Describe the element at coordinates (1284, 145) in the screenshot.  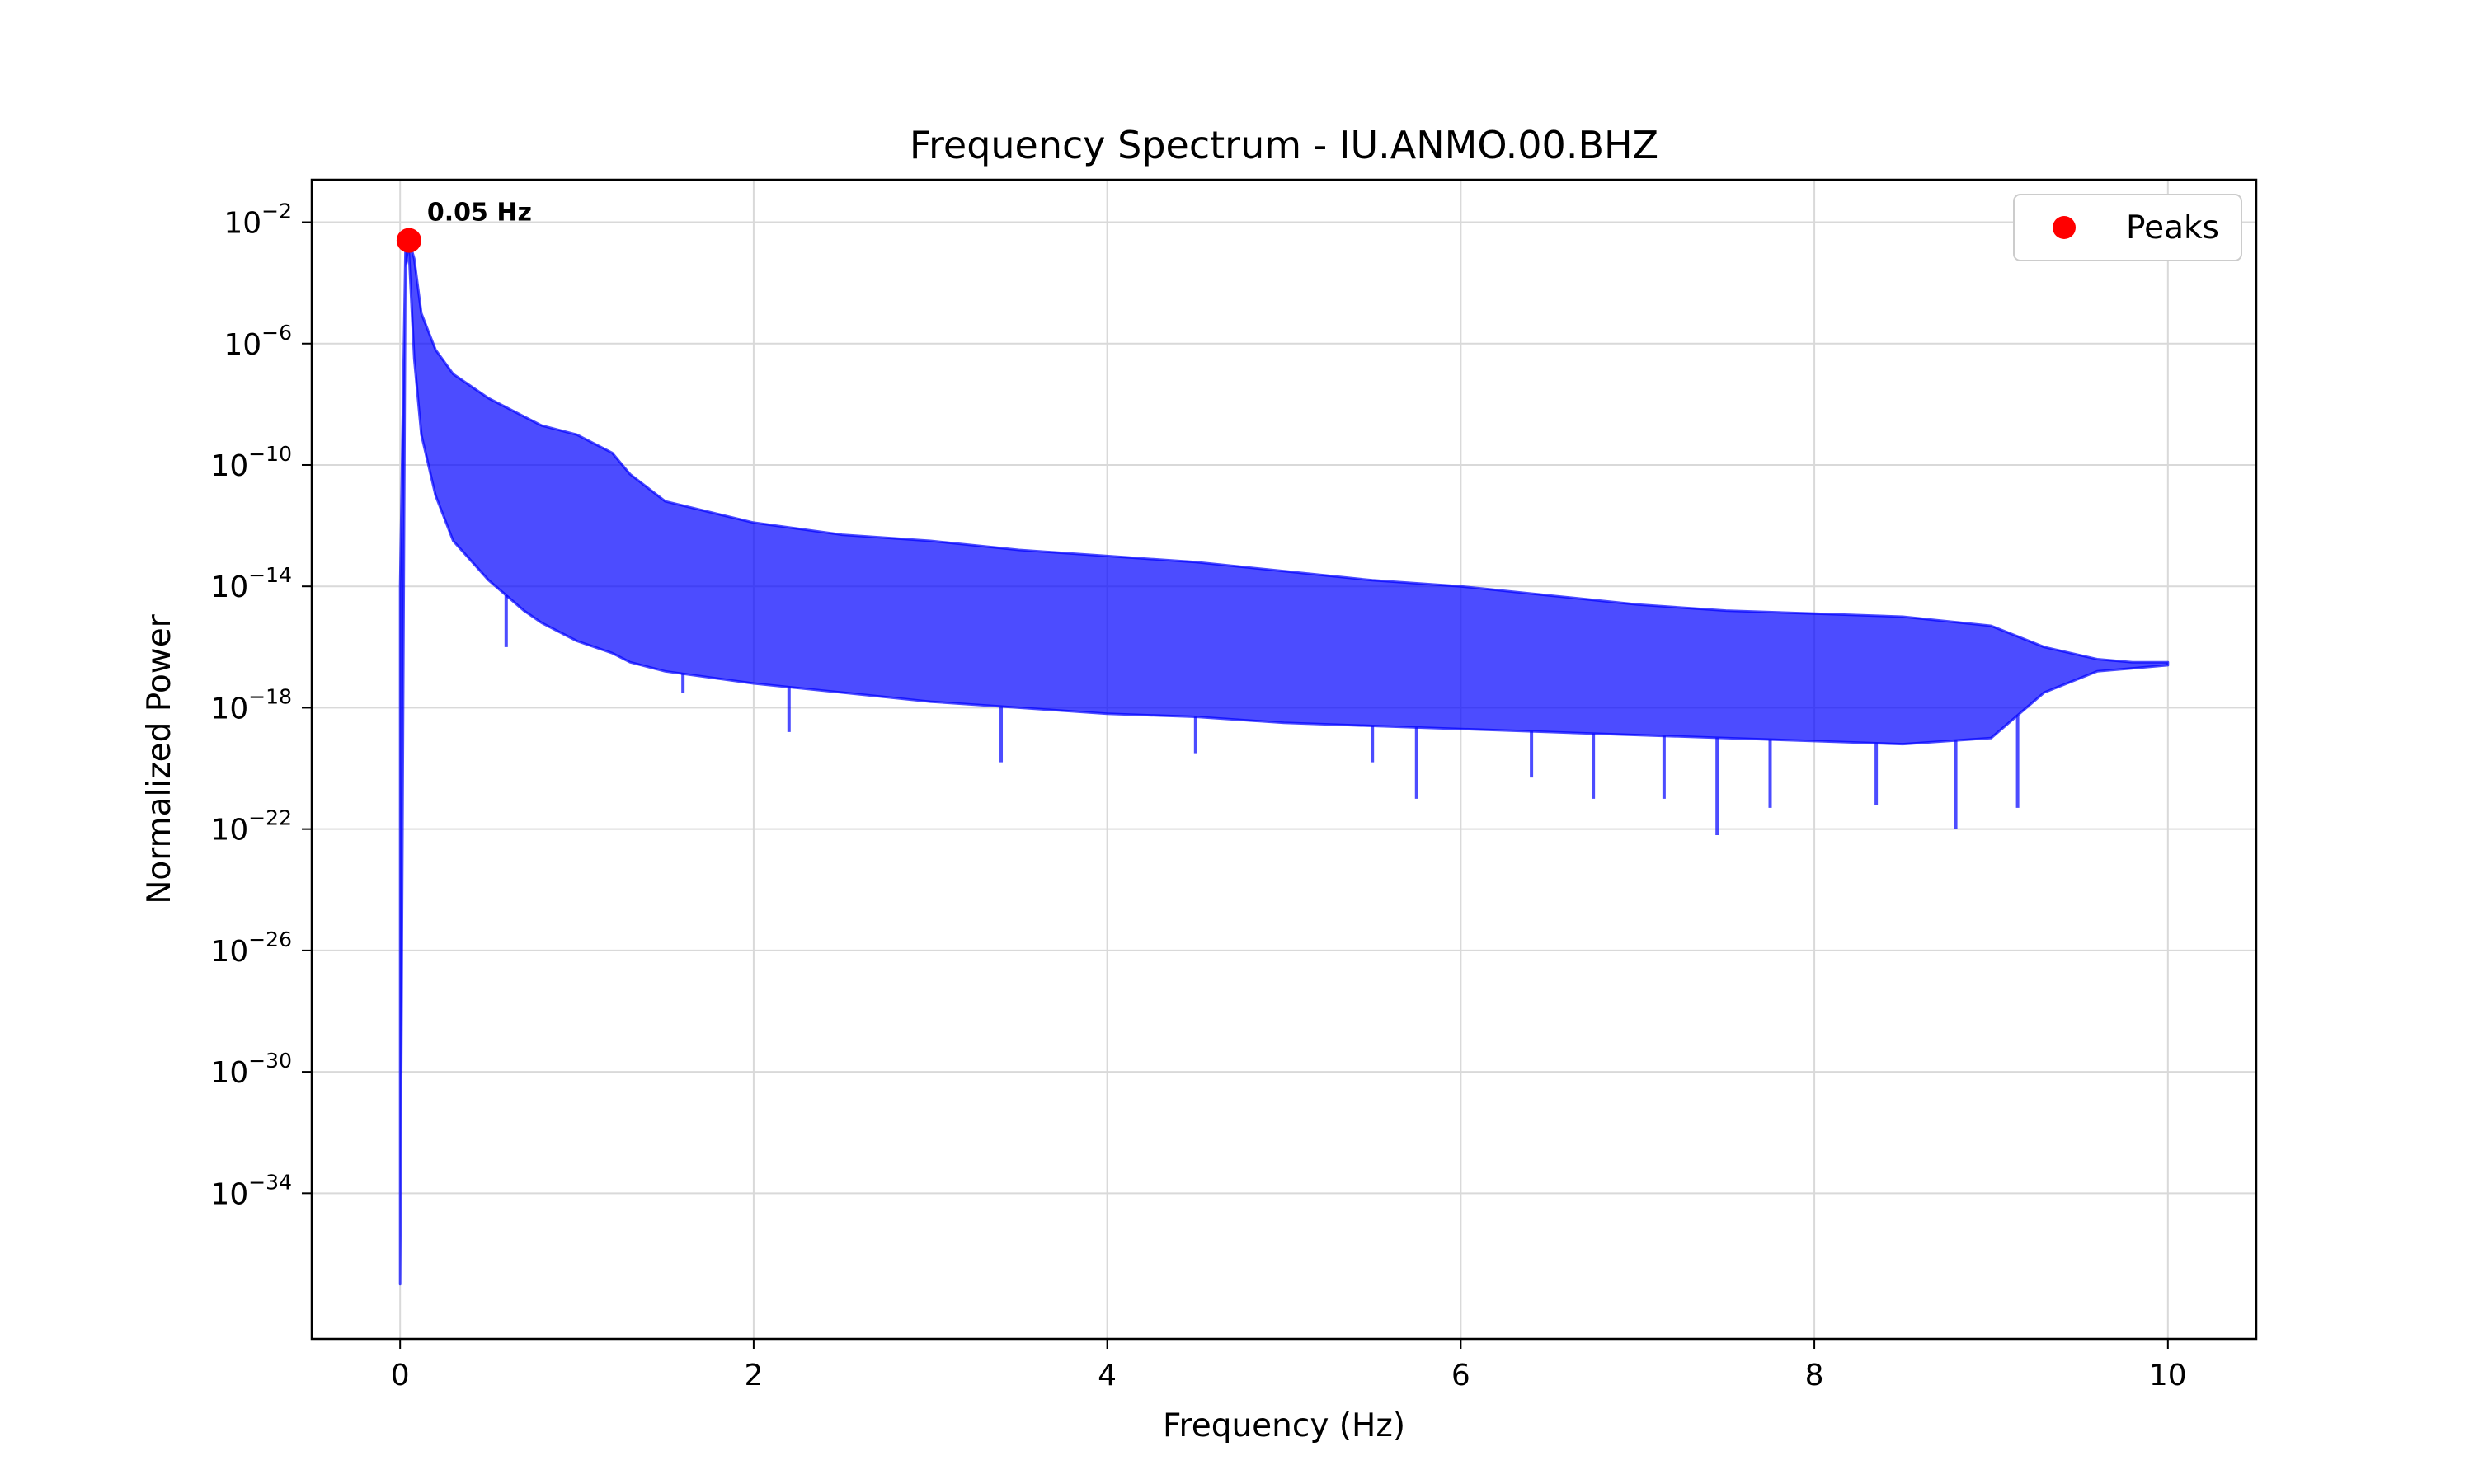
I see `chart-title: Frequency Spectrum - IU.ANMO.00.BHZ` at that location.